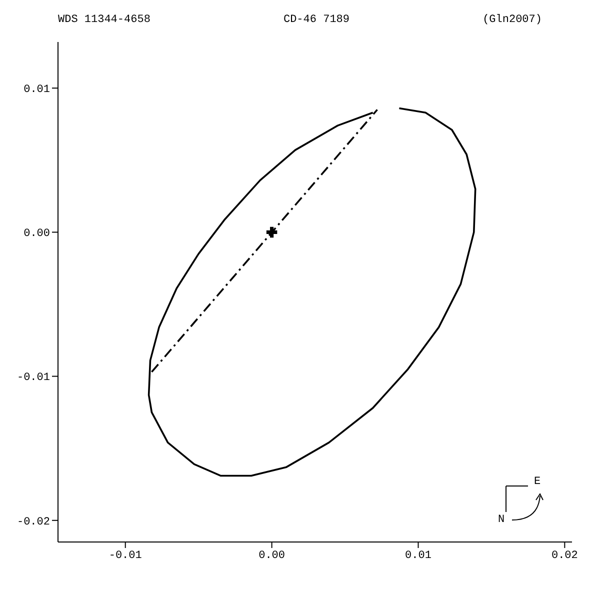 This screenshot has height=600, width=600. I want to click on y-tick-label: 0.00, so click(37, 234).